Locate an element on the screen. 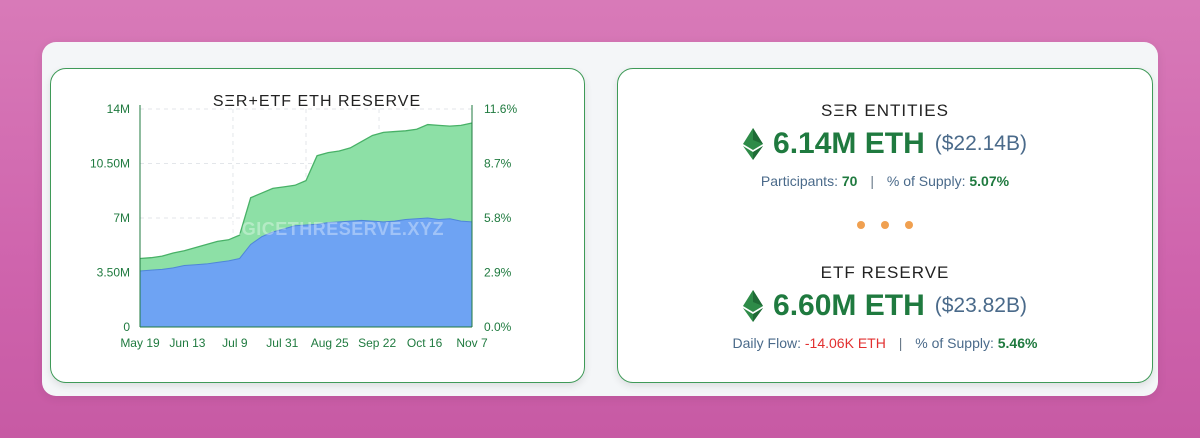  etf-usd-amount: ($23.82B) is located at coordinates (980, 305).